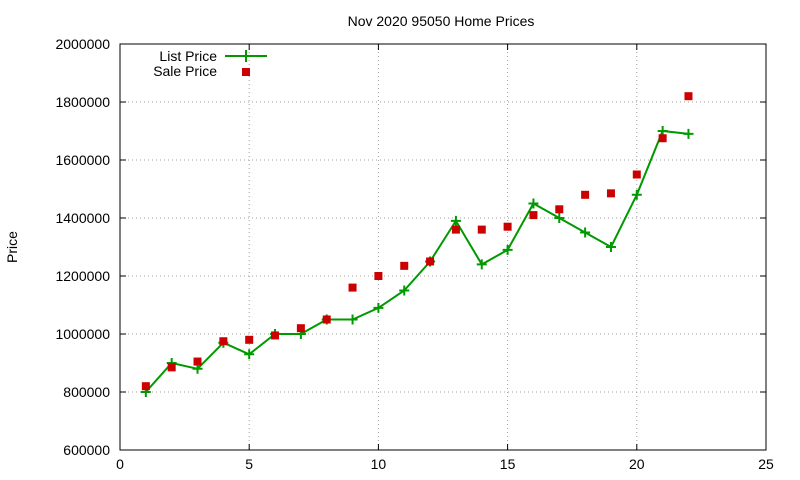 The height and width of the screenshot is (480, 800). What do you see at coordinates (246, 72) in the screenshot?
I see `legend-marker-sale-price` at bounding box center [246, 72].